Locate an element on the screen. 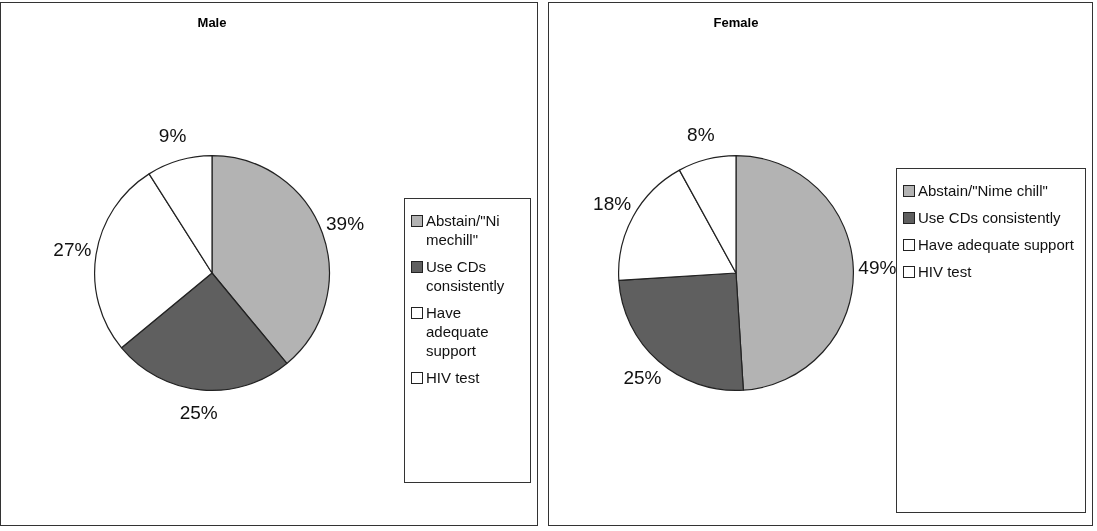 The height and width of the screenshot is (531, 1097). legend-label: Abstain/"Ni mechill" is located at coordinates (463, 230).